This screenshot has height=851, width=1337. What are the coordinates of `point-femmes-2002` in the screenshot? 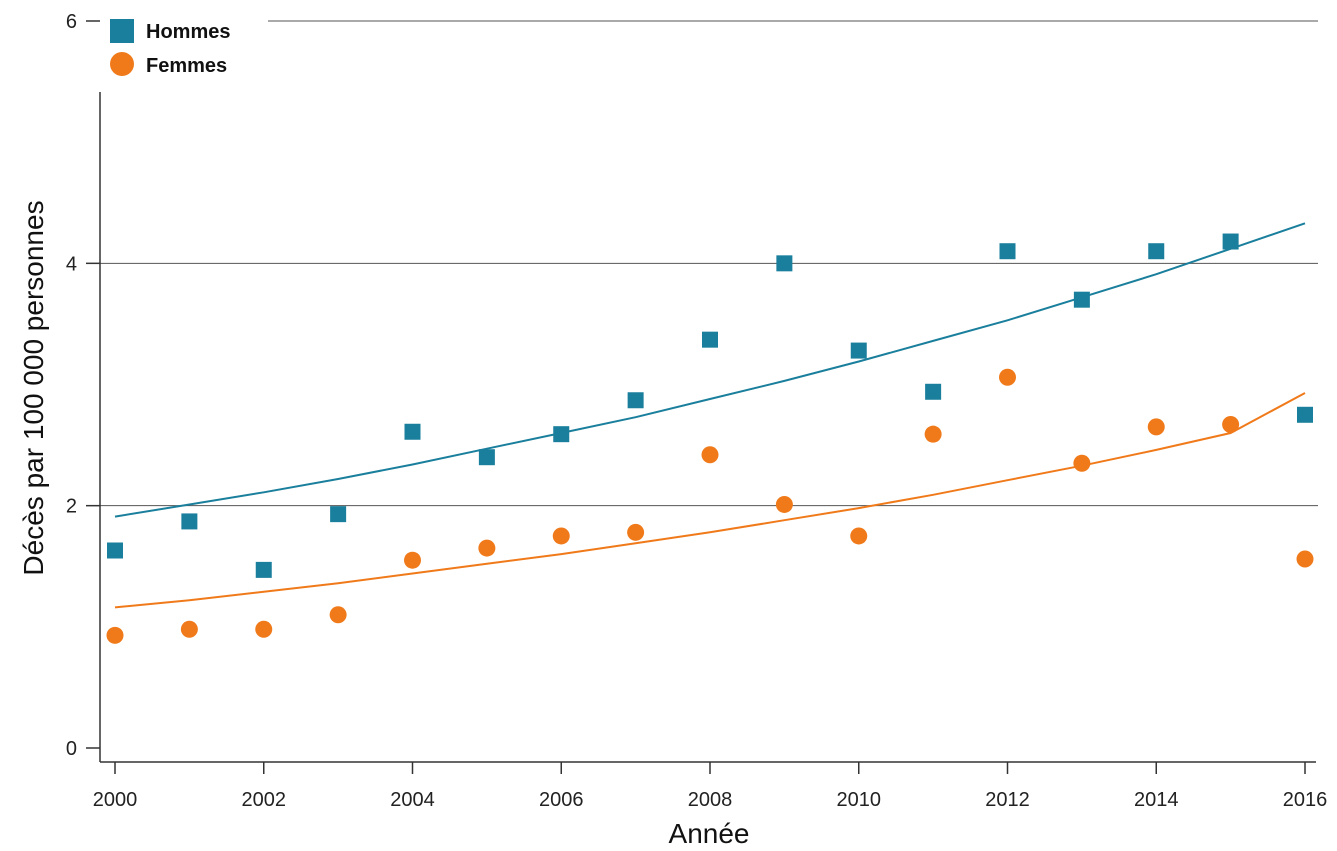 It's located at (264, 629).